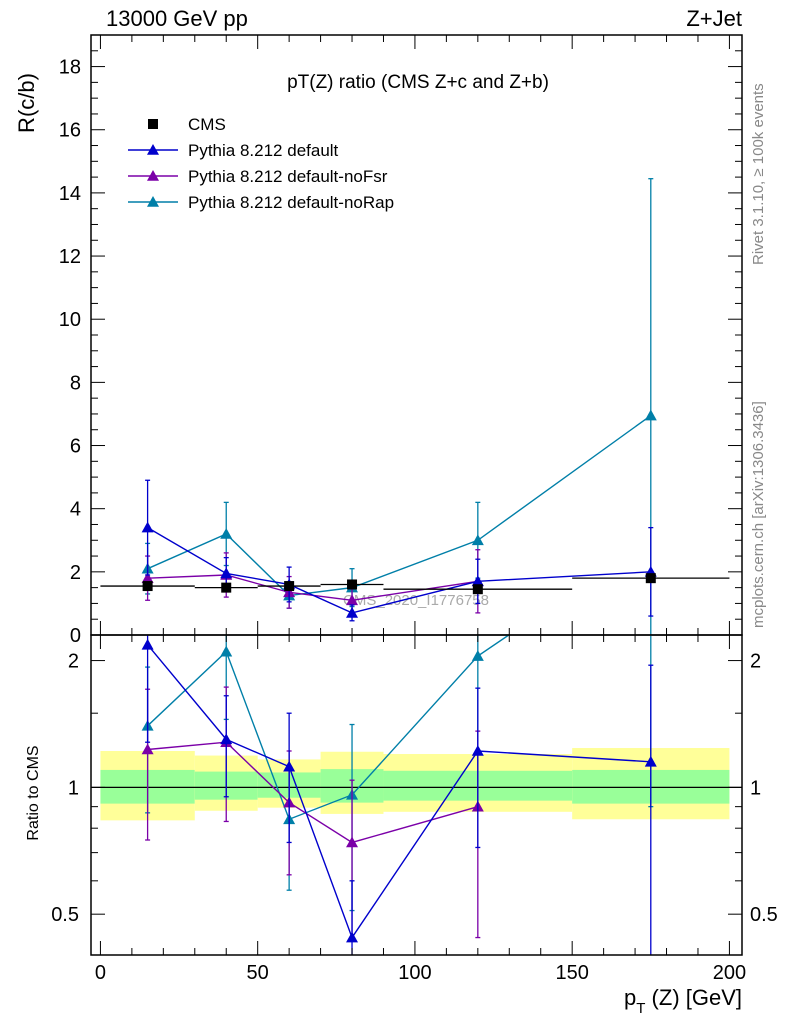 This screenshot has height=1024, width=786. Describe the element at coordinates (153, 124) in the screenshot. I see `legend-marker-cms` at that location.